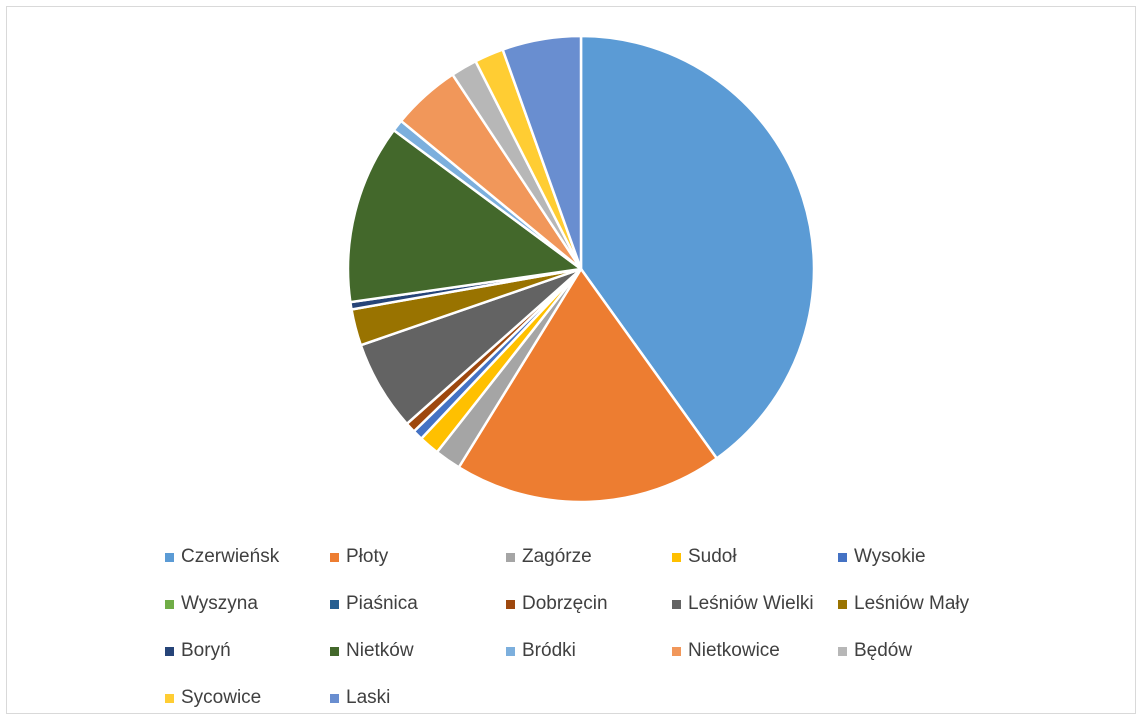  I want to click on legend-item: Piaśnica, so click(374, 604).